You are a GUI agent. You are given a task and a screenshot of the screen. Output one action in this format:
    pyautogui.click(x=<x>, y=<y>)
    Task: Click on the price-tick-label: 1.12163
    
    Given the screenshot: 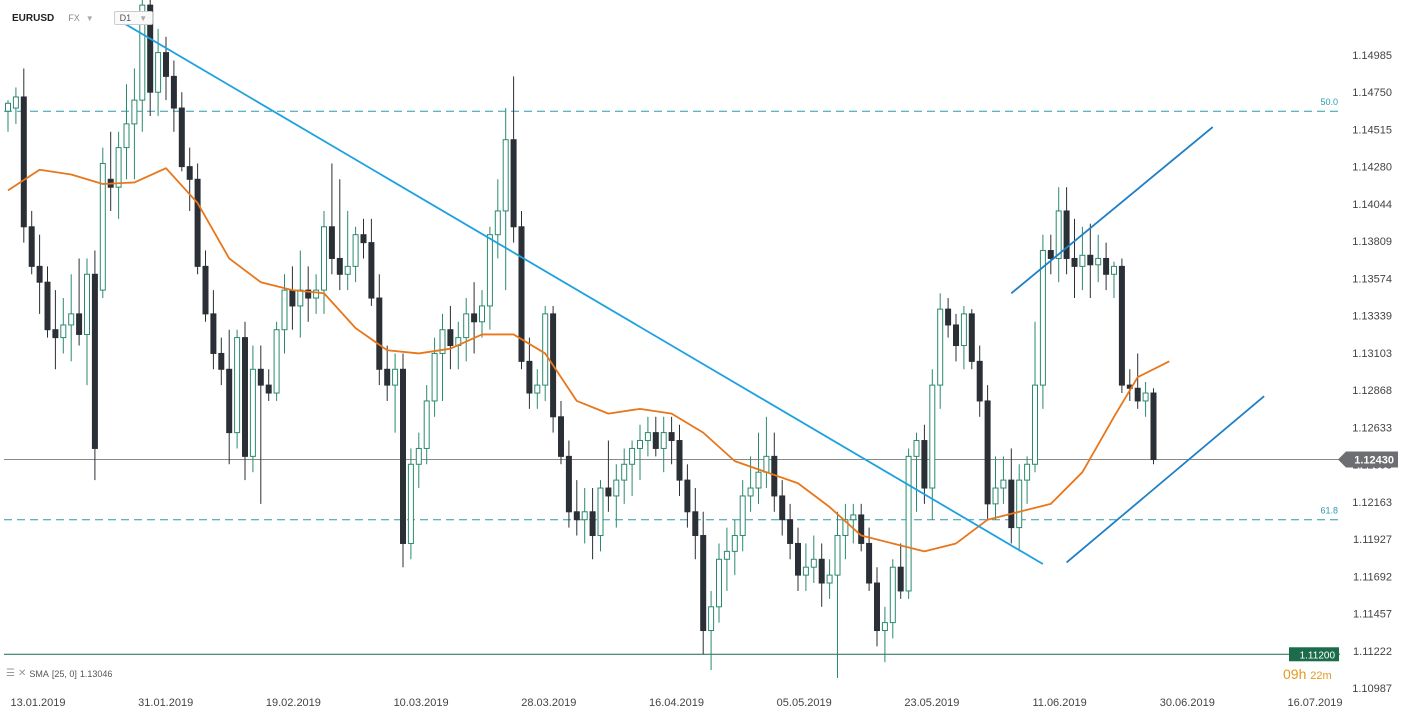 What is the action you would take?
    pyautogui.click(x=1372, y=503)
    